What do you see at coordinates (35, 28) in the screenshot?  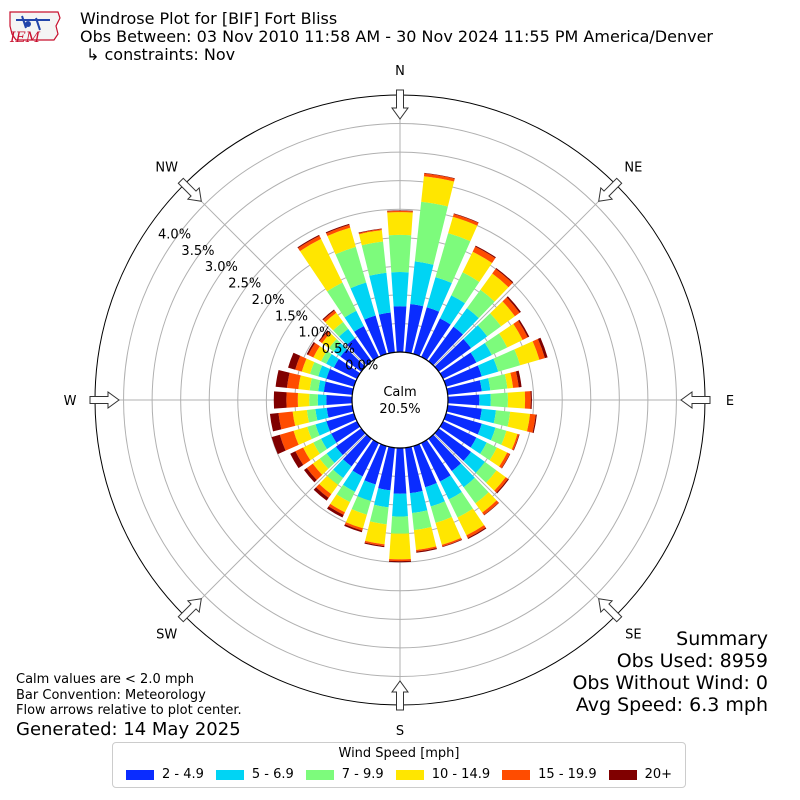 I see `iem-logo` at bounding box center [35, 28].